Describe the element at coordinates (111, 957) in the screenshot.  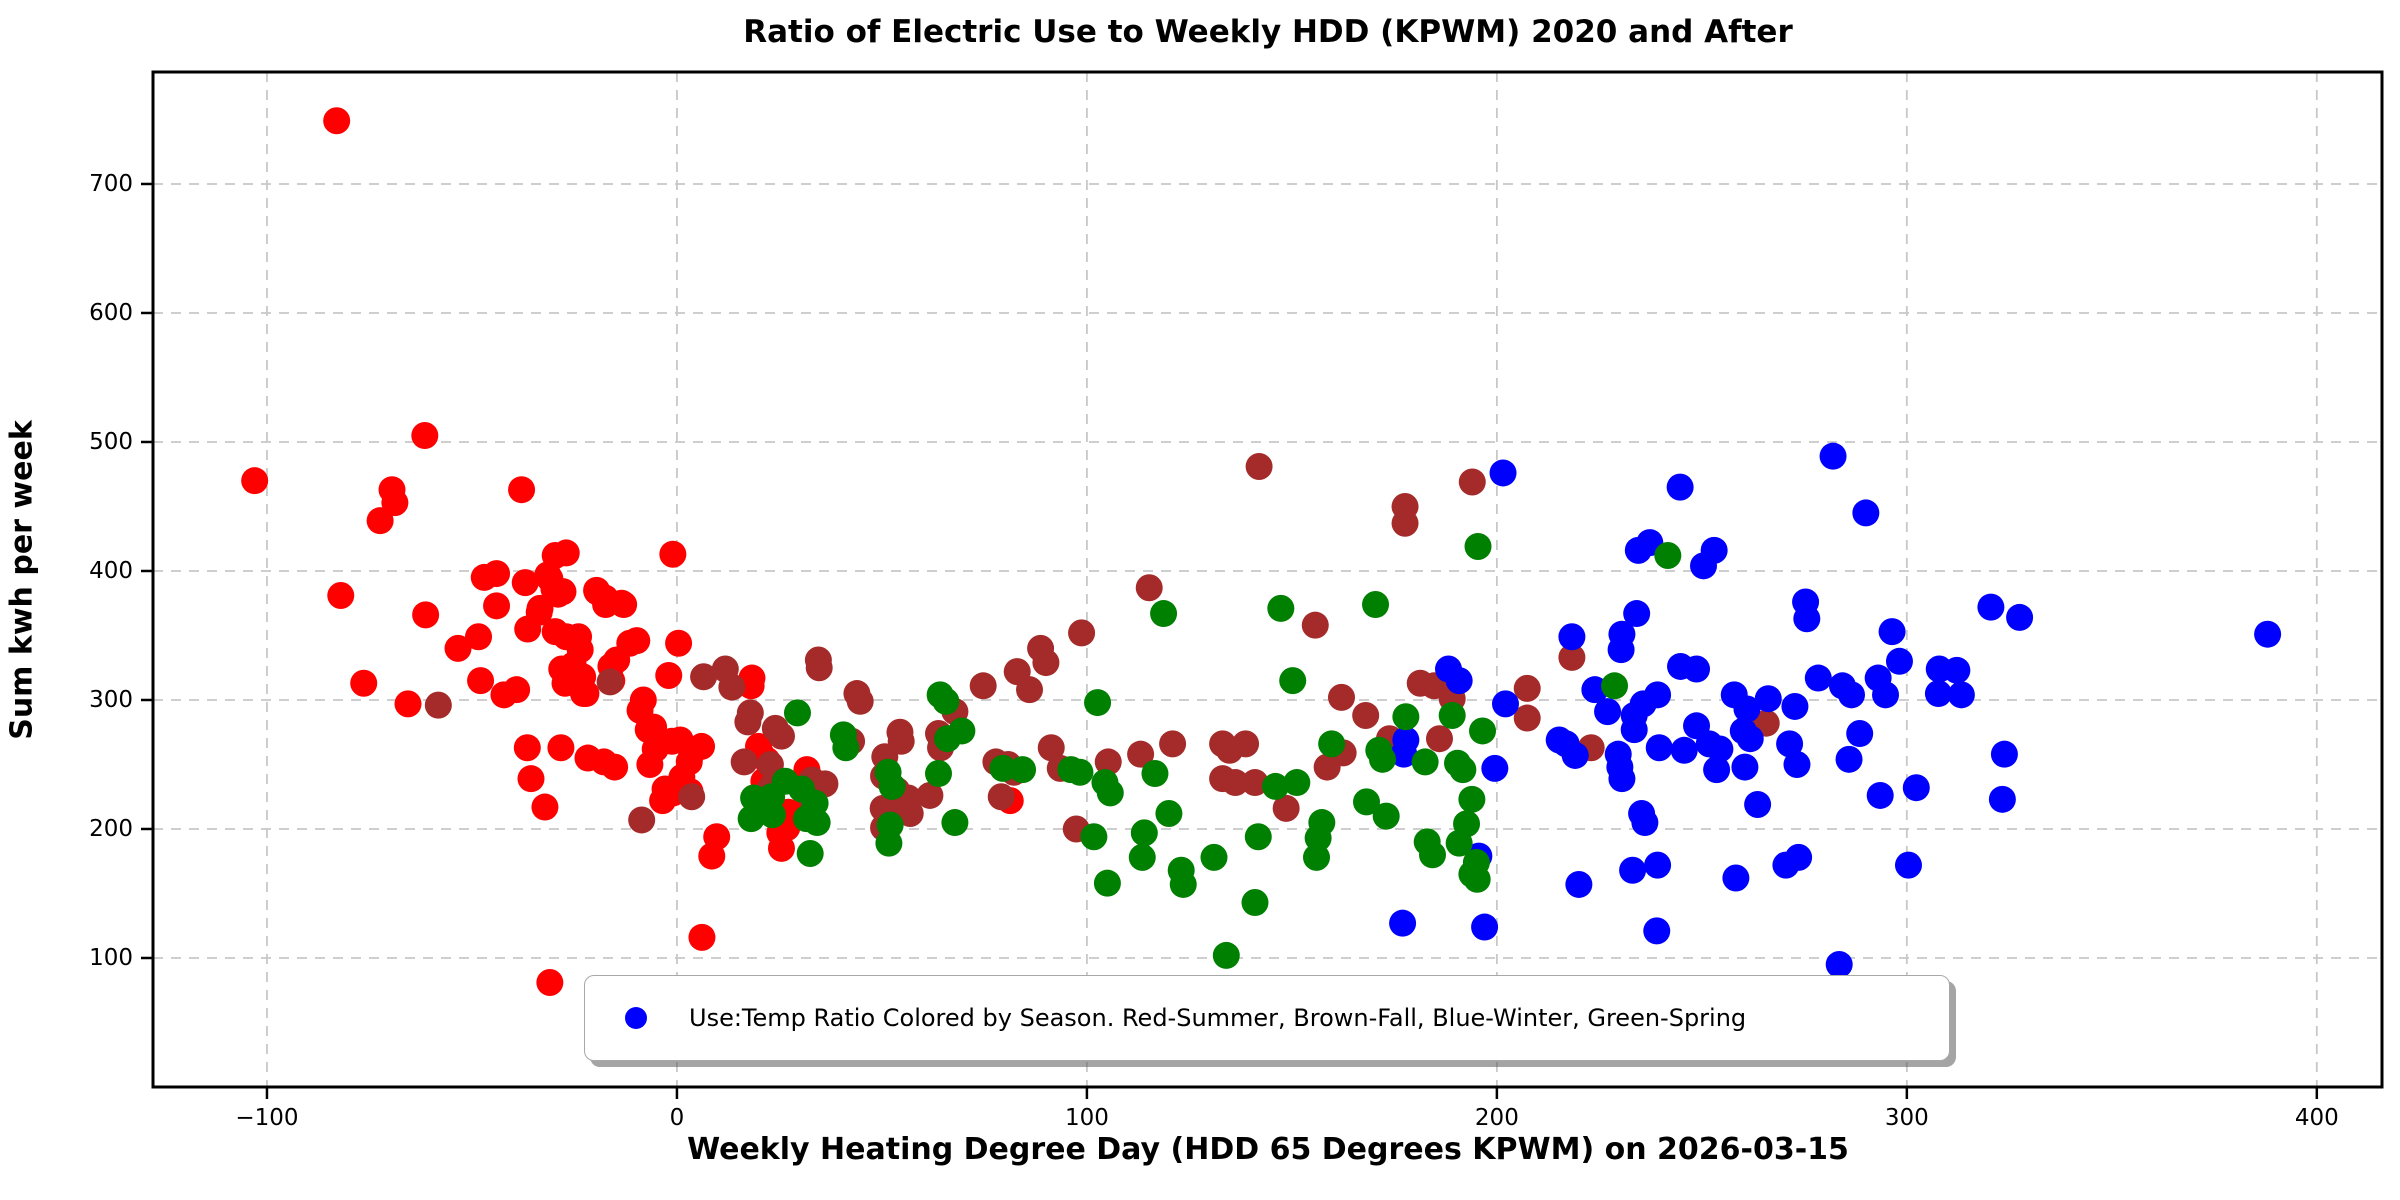
I see `y-tick-label: 100` at that location.